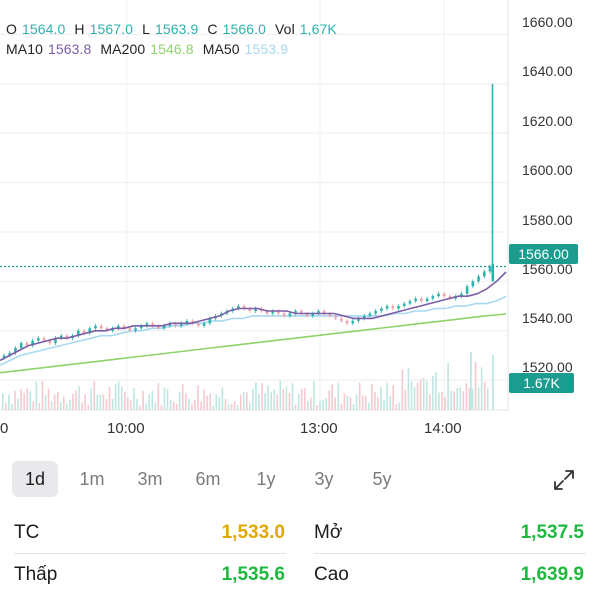  Describe the element at coordinates (126, 428) in the screenshot. I see `x-tick-label: 10:00` at that location.